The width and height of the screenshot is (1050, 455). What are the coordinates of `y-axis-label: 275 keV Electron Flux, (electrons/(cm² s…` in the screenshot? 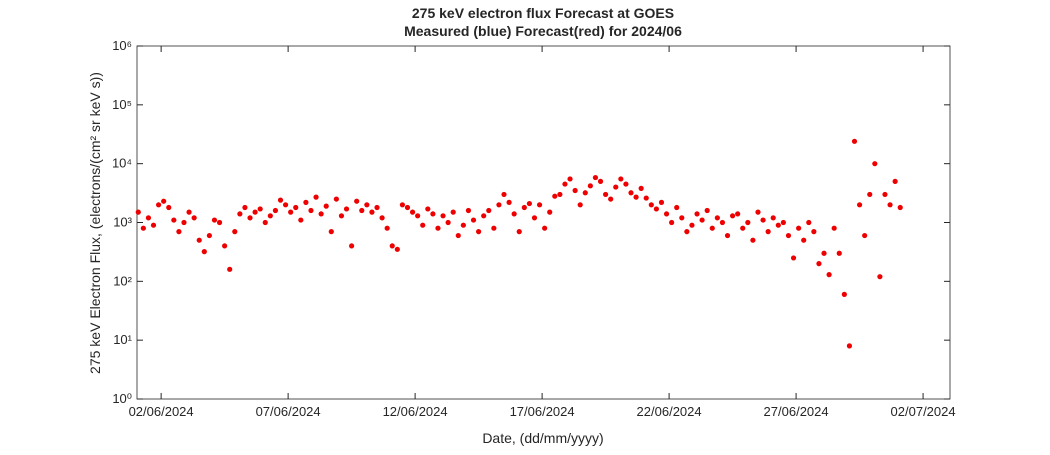 It's located at (95, 223).